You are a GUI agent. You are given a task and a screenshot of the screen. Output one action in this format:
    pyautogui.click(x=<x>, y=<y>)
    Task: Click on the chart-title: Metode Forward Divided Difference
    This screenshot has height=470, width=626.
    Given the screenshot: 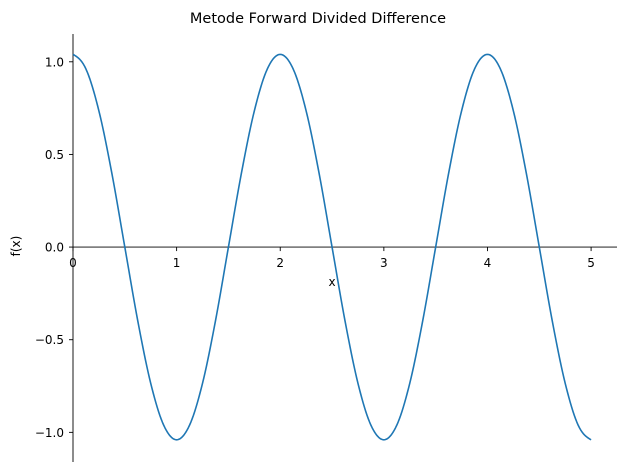 What is the action you would take?
    pyautogui.click(x=318, y=19)
    